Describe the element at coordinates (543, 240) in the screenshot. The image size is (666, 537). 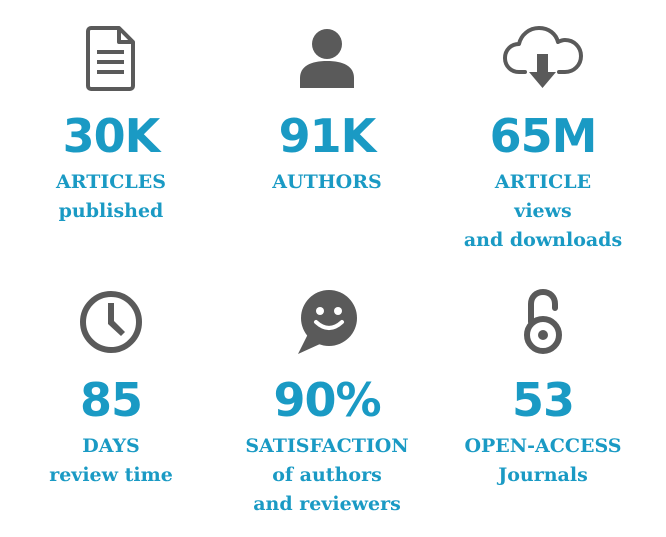
I see `stat-label-line: and downloads` at that location.